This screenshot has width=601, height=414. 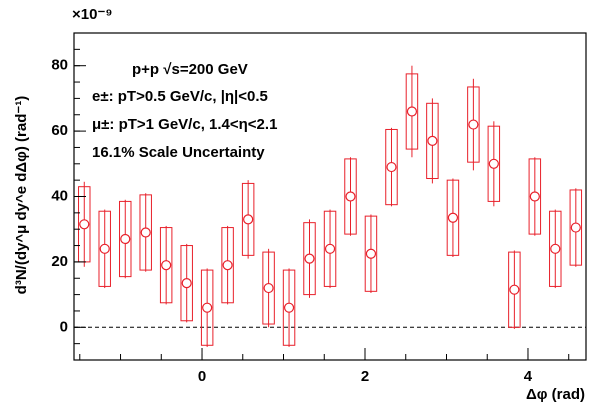 I want to click on x-tick-label: 2, so click(x=365, y=376).